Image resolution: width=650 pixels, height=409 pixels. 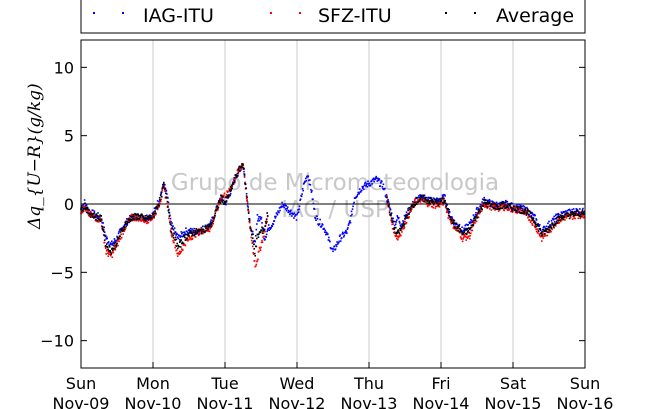 I want to click on y-tick-label: −5, so click(x=62, y=272).